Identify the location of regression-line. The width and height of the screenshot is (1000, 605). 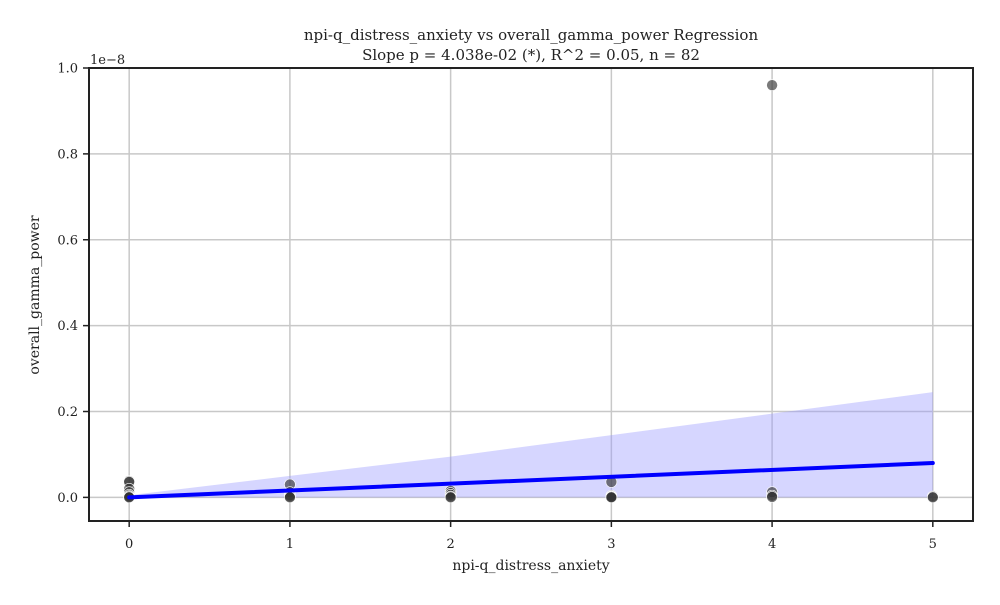
(531, 480).